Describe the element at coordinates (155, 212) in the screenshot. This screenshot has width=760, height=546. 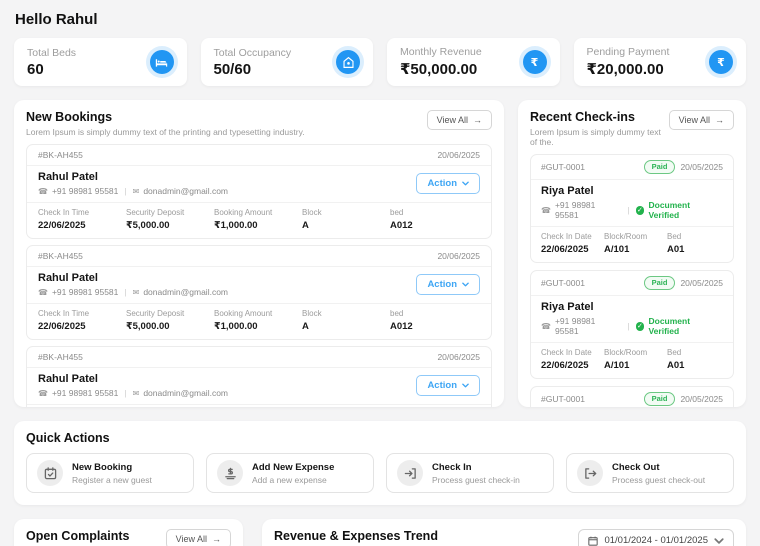
I see `field-label: Security Deposit` at that location.